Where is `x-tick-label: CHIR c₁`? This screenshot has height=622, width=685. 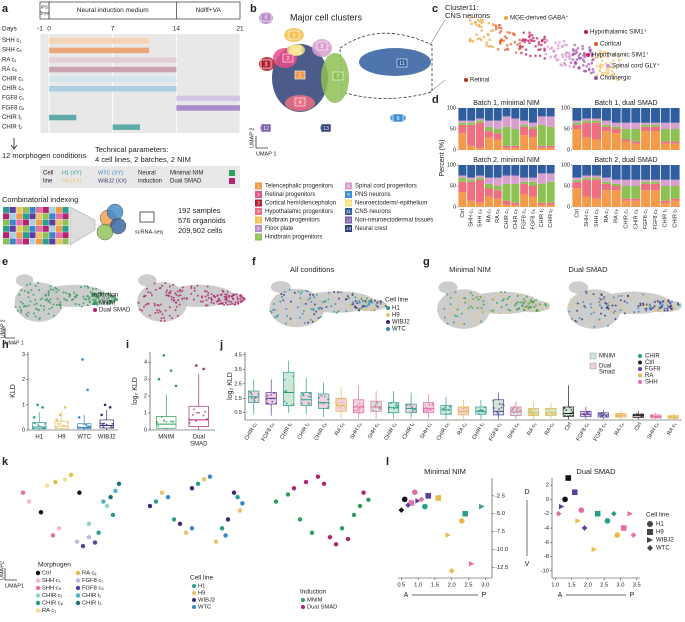 x-tick-label: CHIR c₁ is located at coordinates (507, 219).